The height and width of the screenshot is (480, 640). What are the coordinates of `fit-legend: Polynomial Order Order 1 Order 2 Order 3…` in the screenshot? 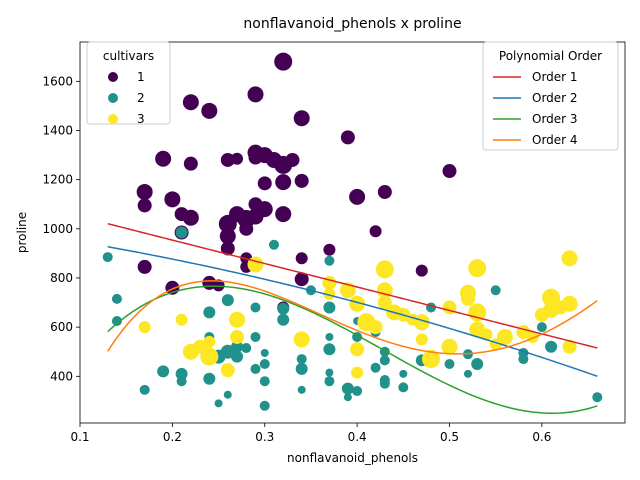 It's located at (550, 96).